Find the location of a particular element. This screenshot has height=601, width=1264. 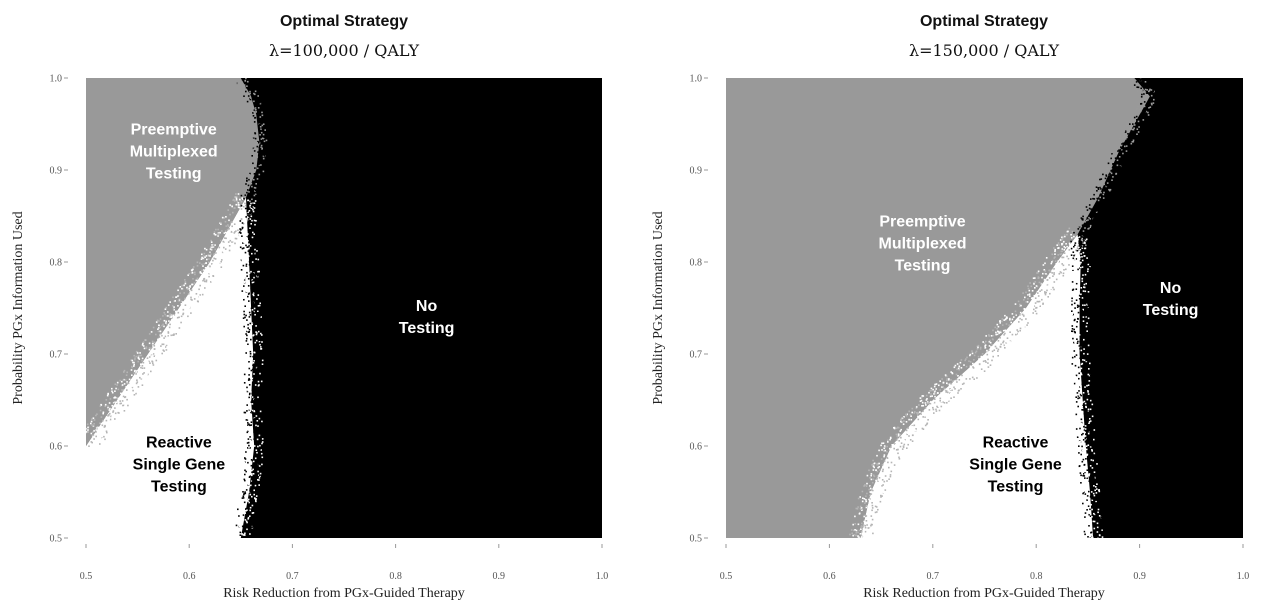

chart-subtitle: λ=100,000 / QALY is located at coordinates (344, 50).